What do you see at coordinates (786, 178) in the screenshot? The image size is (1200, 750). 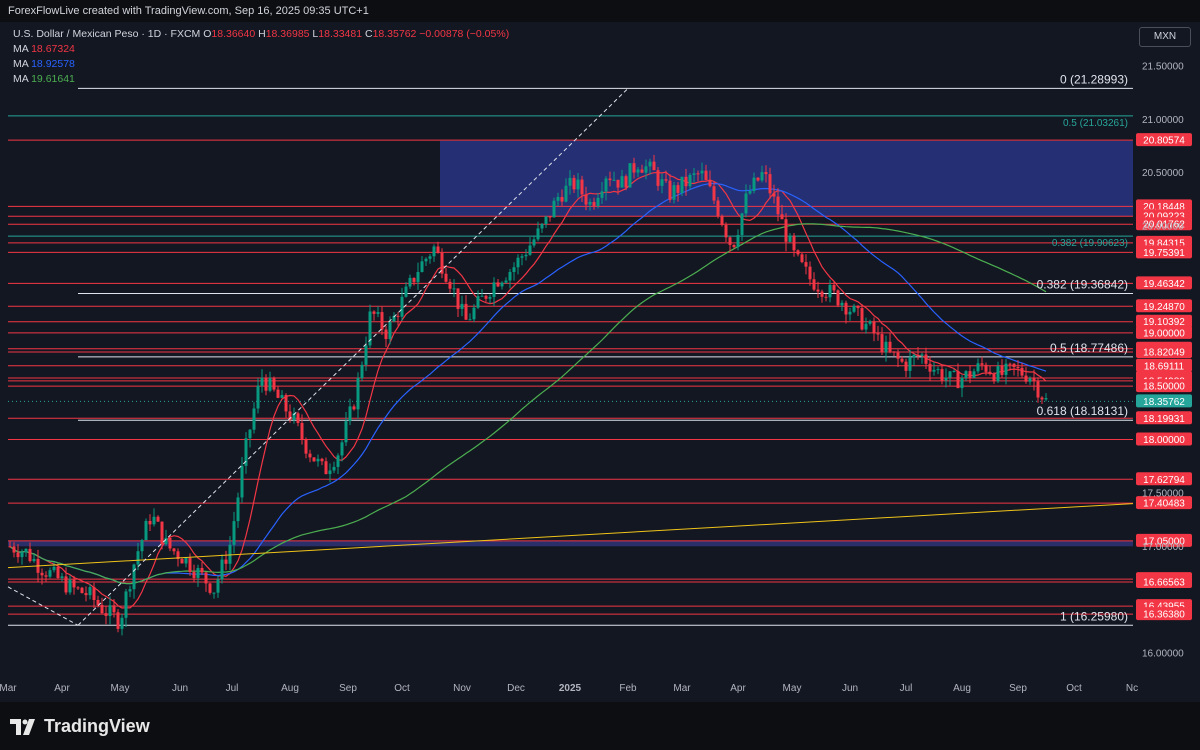 I see `resistance-zone` at bounding box center [786, 178].